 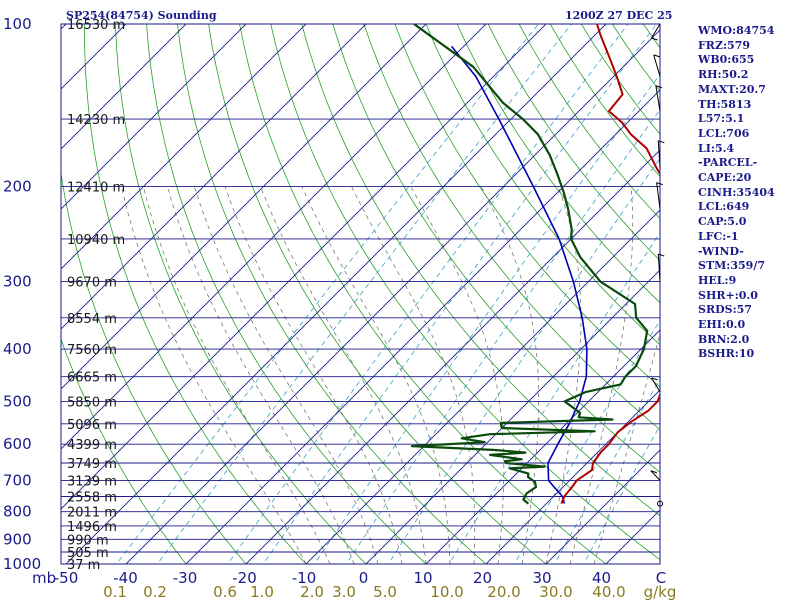 What do you see at coordinates (731, 266) in the screenshot?
I see `stat-line: STM:359/7` at bounding box center [731, 266].